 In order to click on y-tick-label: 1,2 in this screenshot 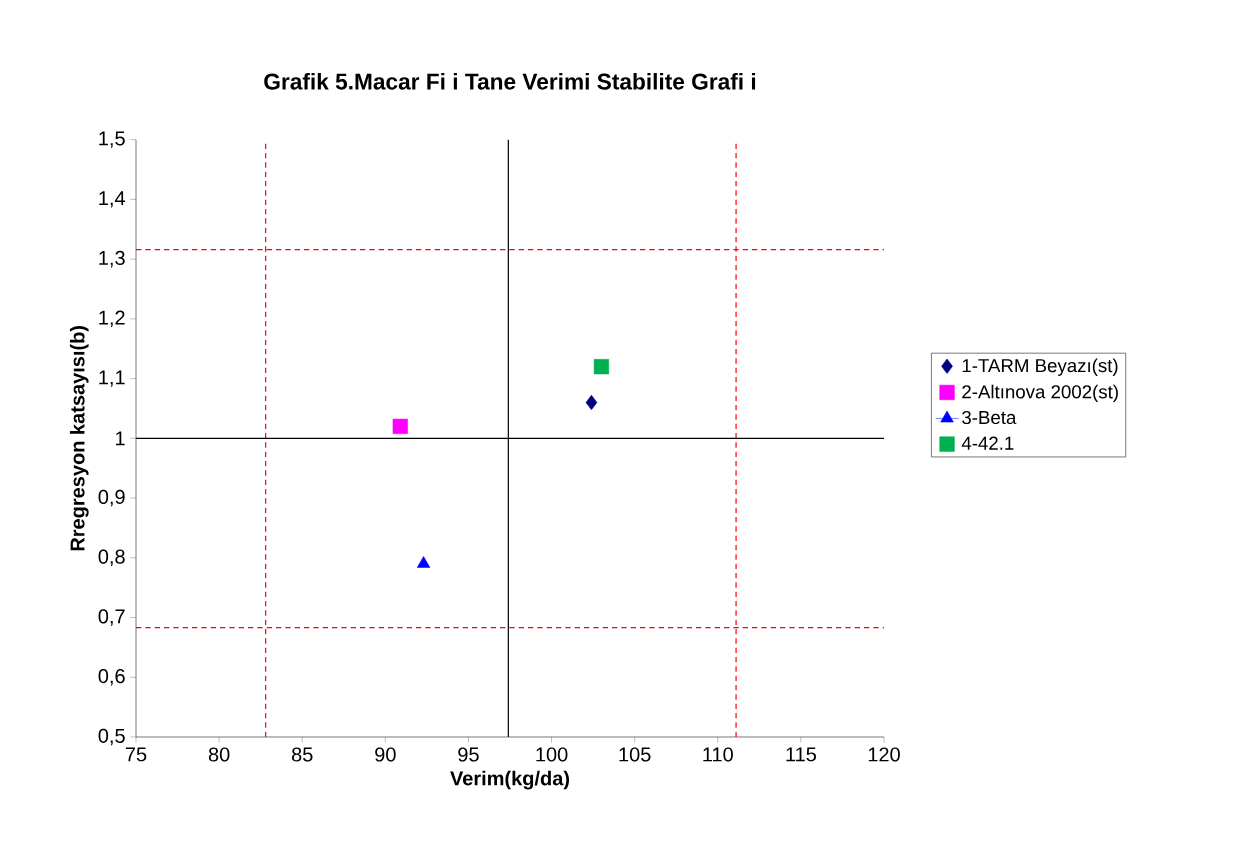, I will do `click(112, 319)`.